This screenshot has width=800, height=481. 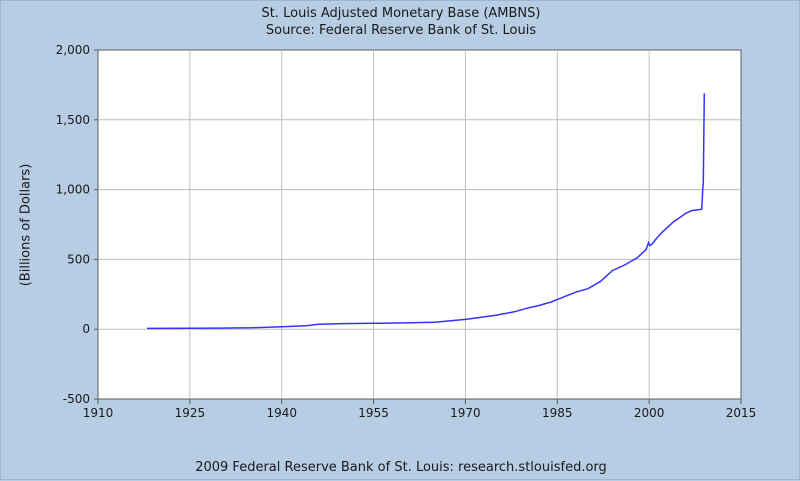 I want to click on x-tick-label: 1985, so click(x=557, y=413).